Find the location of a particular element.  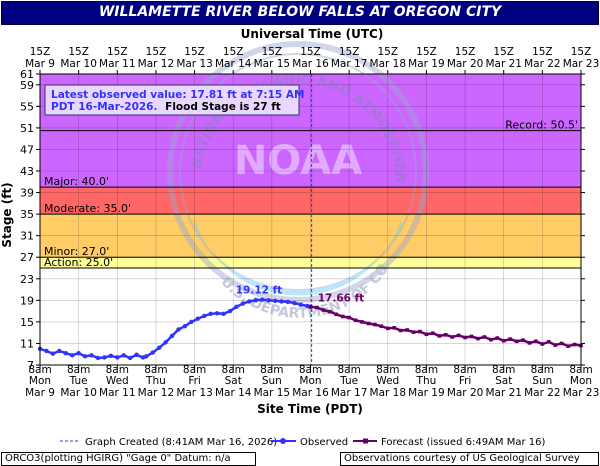

y-tick-label: 43 is located at coordinates (27, 171).